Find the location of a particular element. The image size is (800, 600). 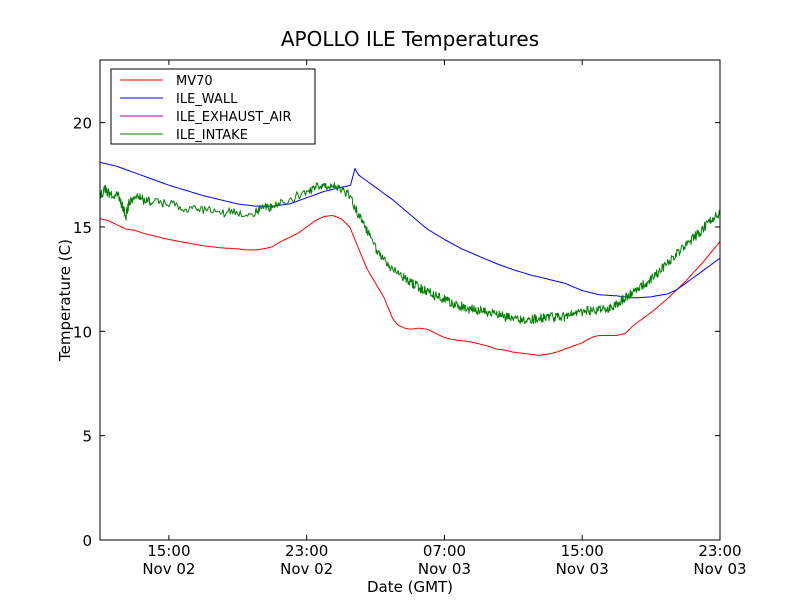

y-tick-label: 20 is located at coordinates (82, 124).